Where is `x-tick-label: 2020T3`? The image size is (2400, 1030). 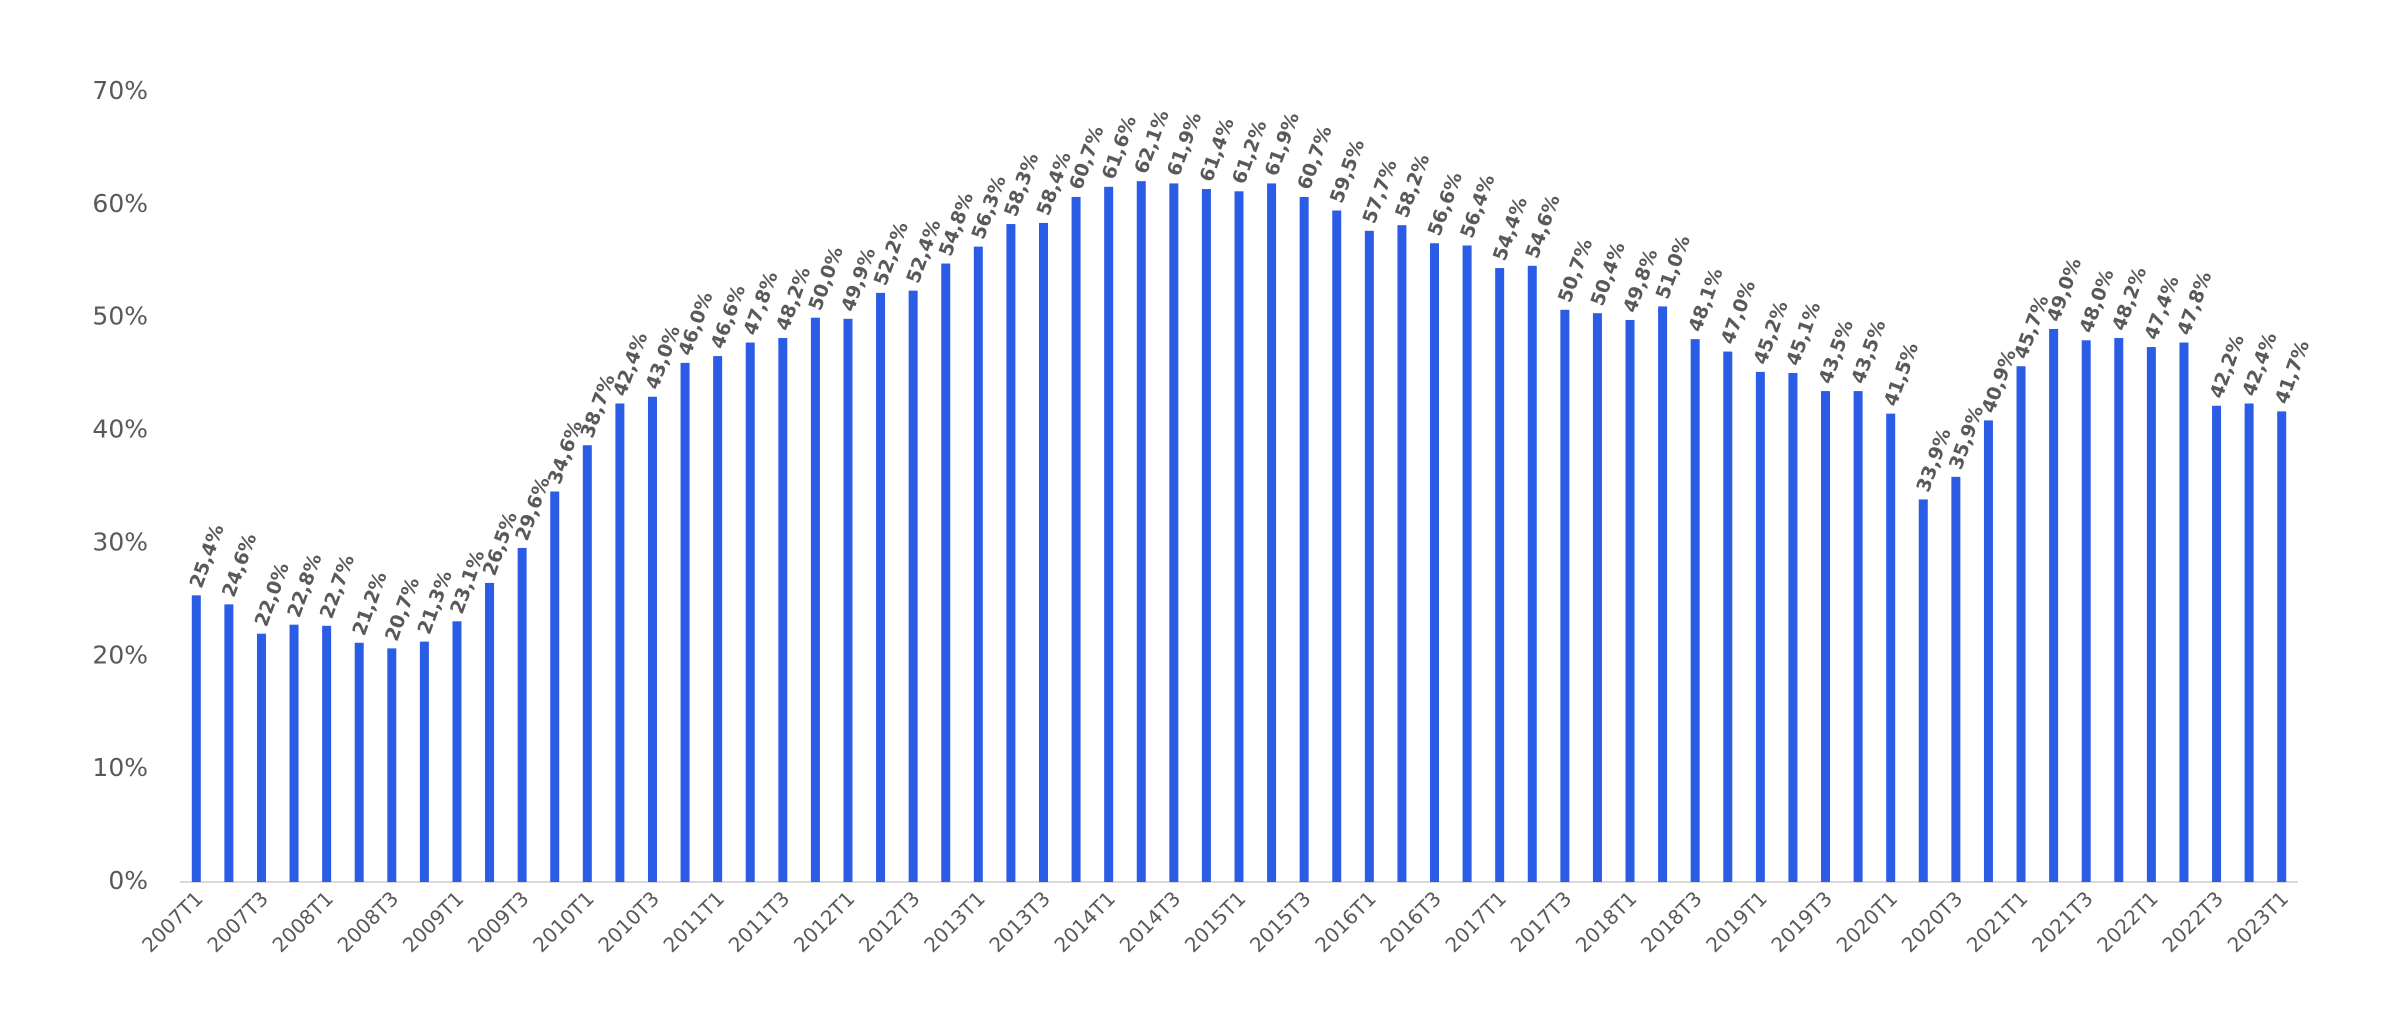
x-tick-label: 2020T3 is located at coordinates (1932, 921).